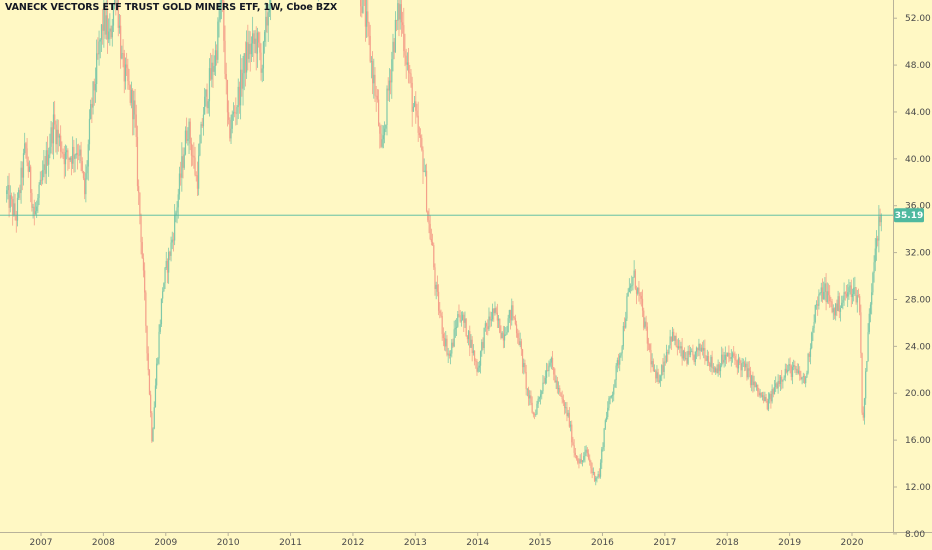 The width and height of the screenshot is (932, 550). Describe the element at coordinates (918, 66) in the screenshot. I see `y-tick-label: 48.00` at that location.